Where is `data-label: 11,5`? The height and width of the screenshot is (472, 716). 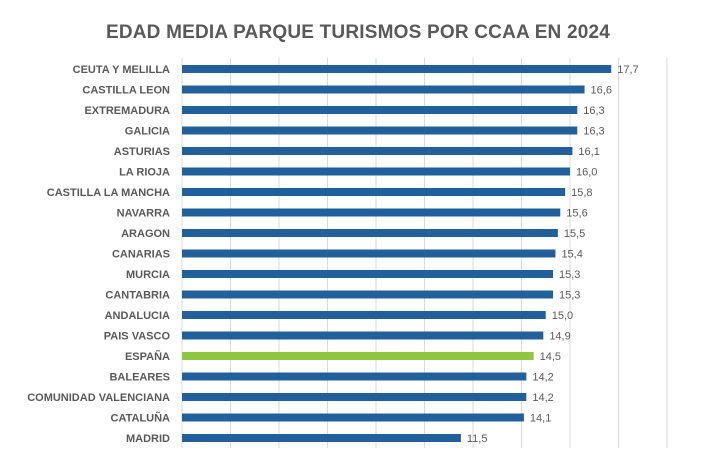 data-label: 11,5 is located at coordinates (477, 439).